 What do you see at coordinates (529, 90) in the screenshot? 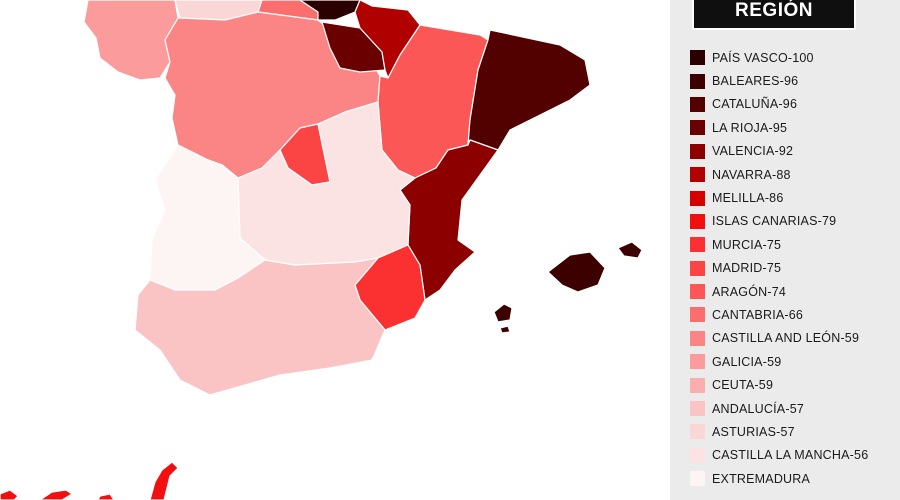
I see `region-cataluna` at bounding box center [529, 90].